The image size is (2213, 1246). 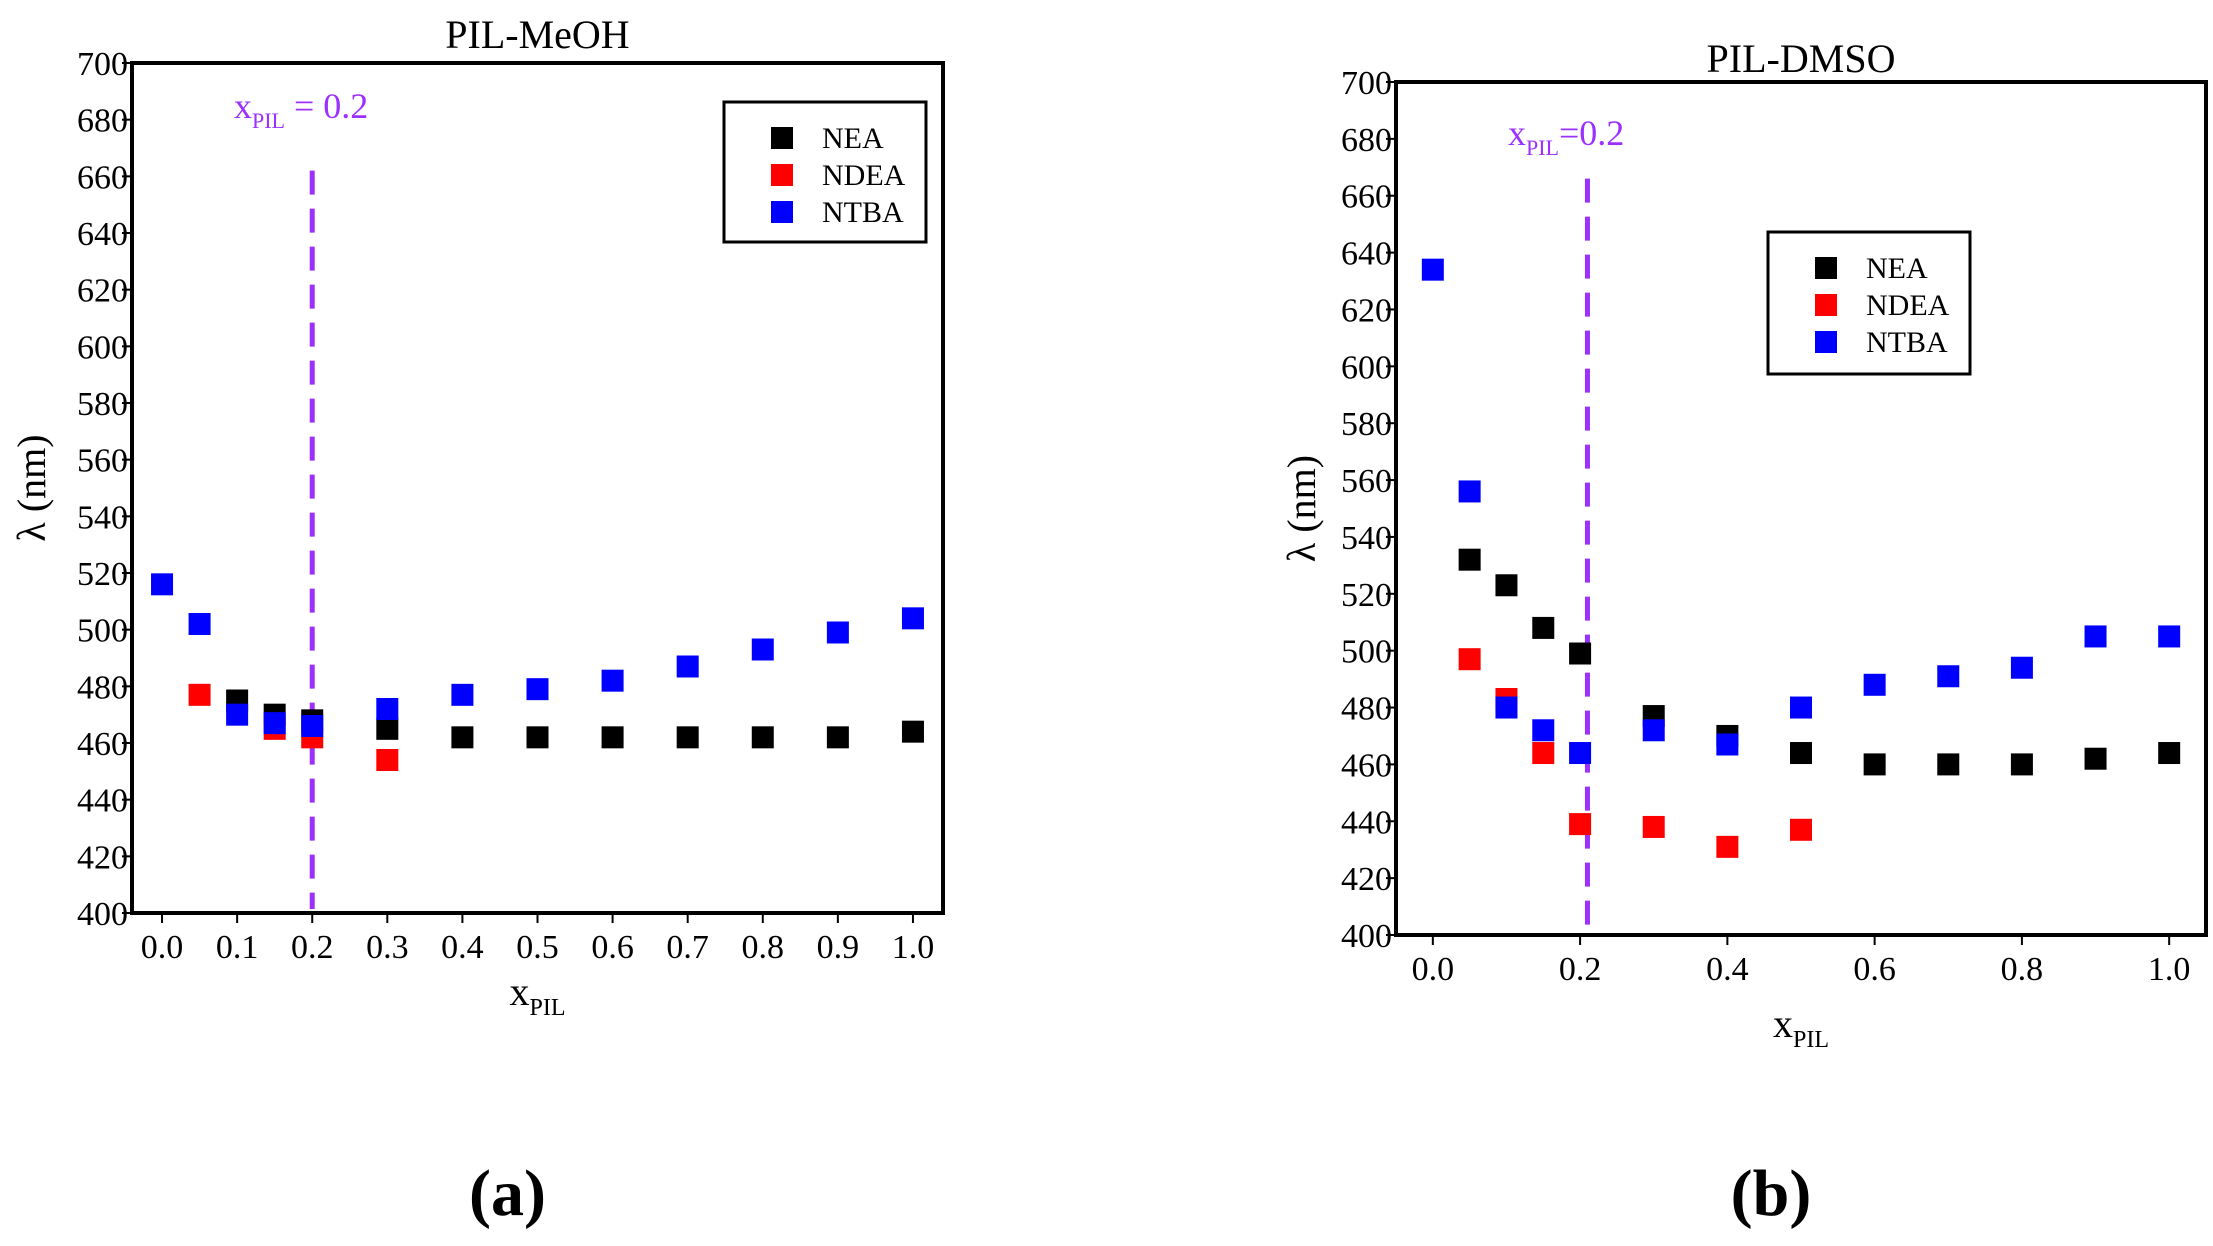 What do you see at coordinates (1366, 367) in the screenshot?
I see `y-tick-label: 600` at bounding box center [1366, 367].